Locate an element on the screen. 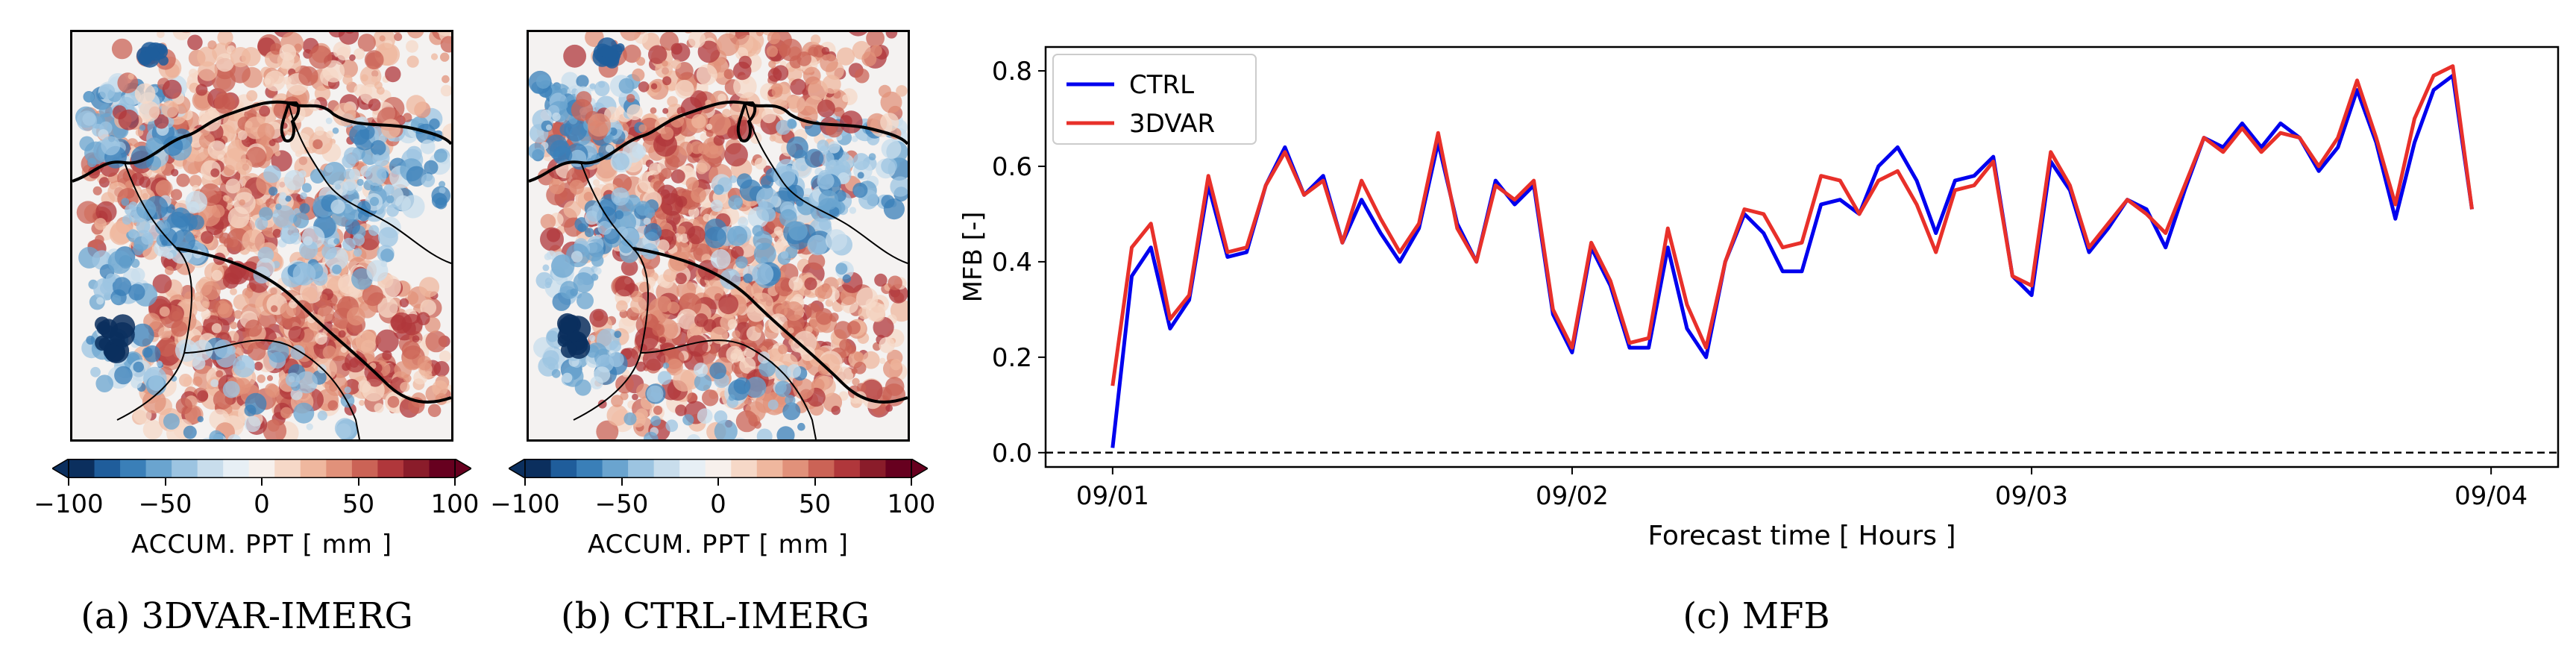 This screenshot has width=2576, height=649. x-tick-label: 09/04 is located at coordinates (2491, 496).